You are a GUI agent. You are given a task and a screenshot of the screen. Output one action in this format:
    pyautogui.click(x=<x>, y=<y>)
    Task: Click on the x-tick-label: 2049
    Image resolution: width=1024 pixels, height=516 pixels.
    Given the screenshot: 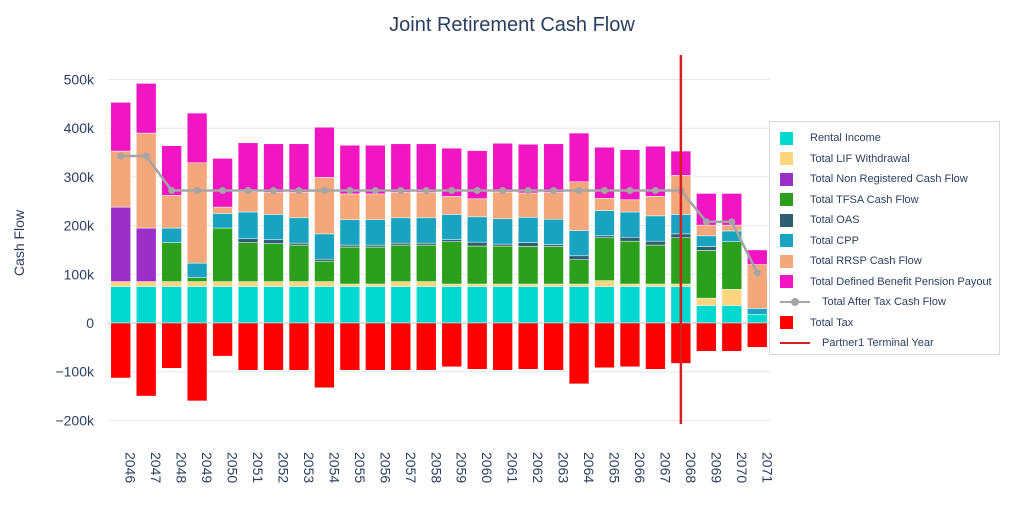 What is the action you would take?
    pyautogui.click(x=207, y=467)
    